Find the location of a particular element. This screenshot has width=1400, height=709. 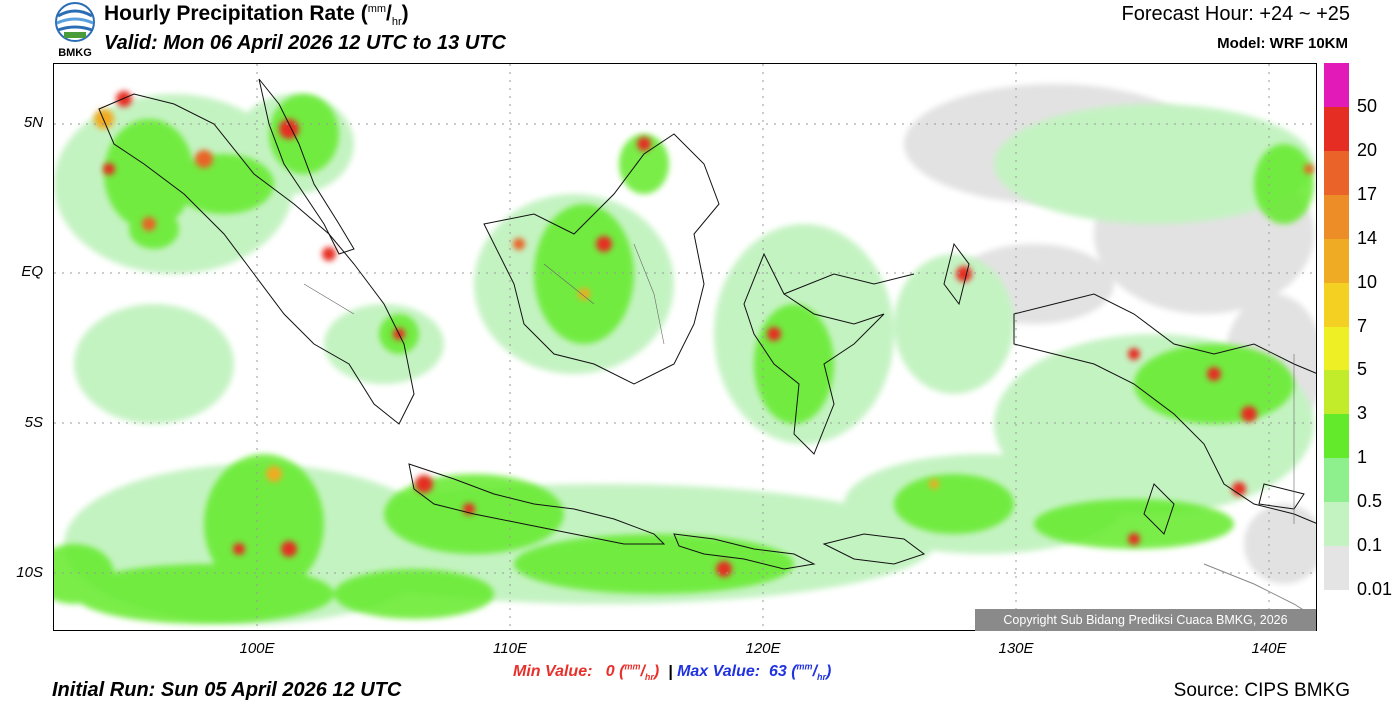

model-name: Model: WRF 10KM is located at coordinates (1282, 43).